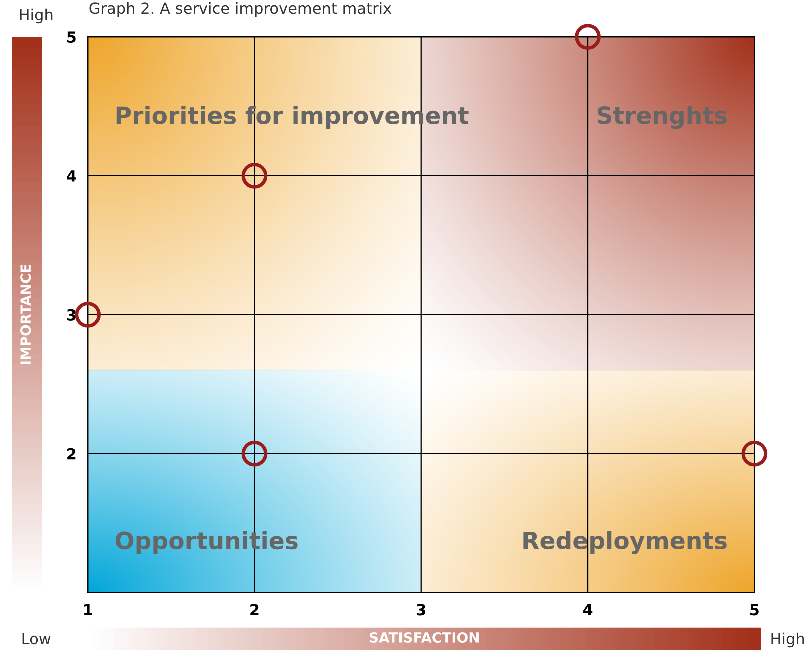  What do you see at coordinates (424, 637) in the screenshot?
I see `x-axis-title: SATISFACTION` at bounding box center [424, 637].